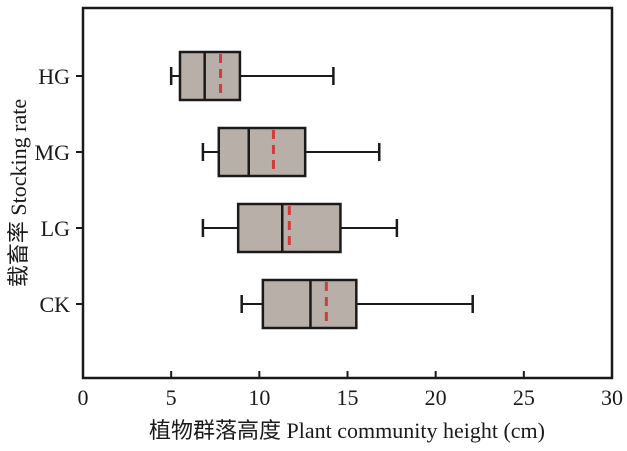  I want to click on x-tick-label: 10, so click(259, 397).